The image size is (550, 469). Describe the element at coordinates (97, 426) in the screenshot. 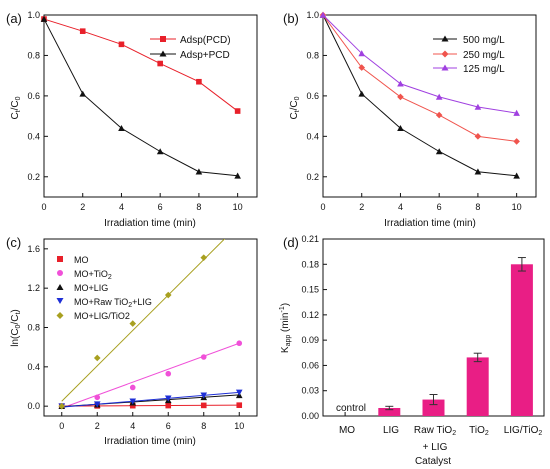

I see `x-tick-label: 2` at that location.